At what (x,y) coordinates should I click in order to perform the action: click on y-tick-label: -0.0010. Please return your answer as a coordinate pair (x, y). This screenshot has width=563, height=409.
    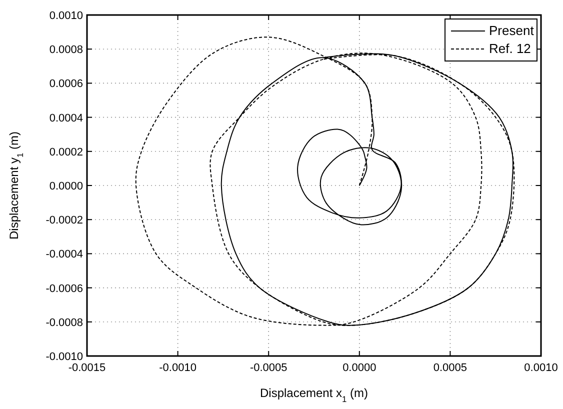
    Looking at the image, I should click on (64, 357).